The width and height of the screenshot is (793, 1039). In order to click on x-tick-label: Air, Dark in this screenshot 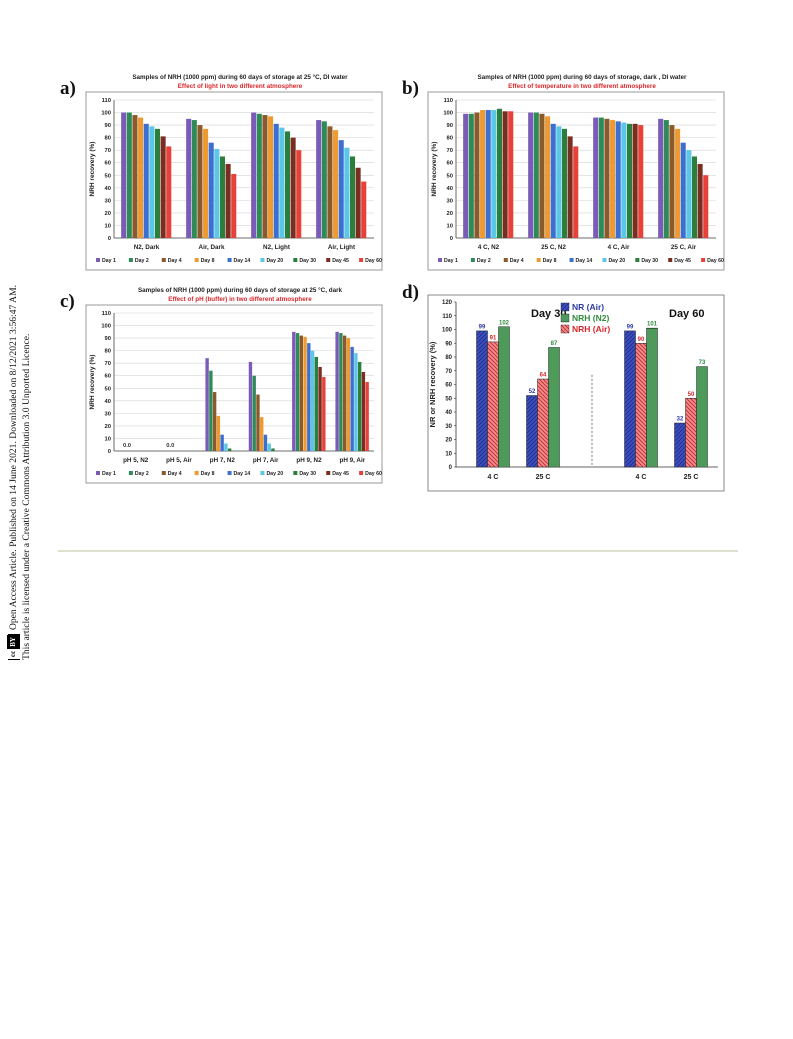, I will do `click(212, 247)`.